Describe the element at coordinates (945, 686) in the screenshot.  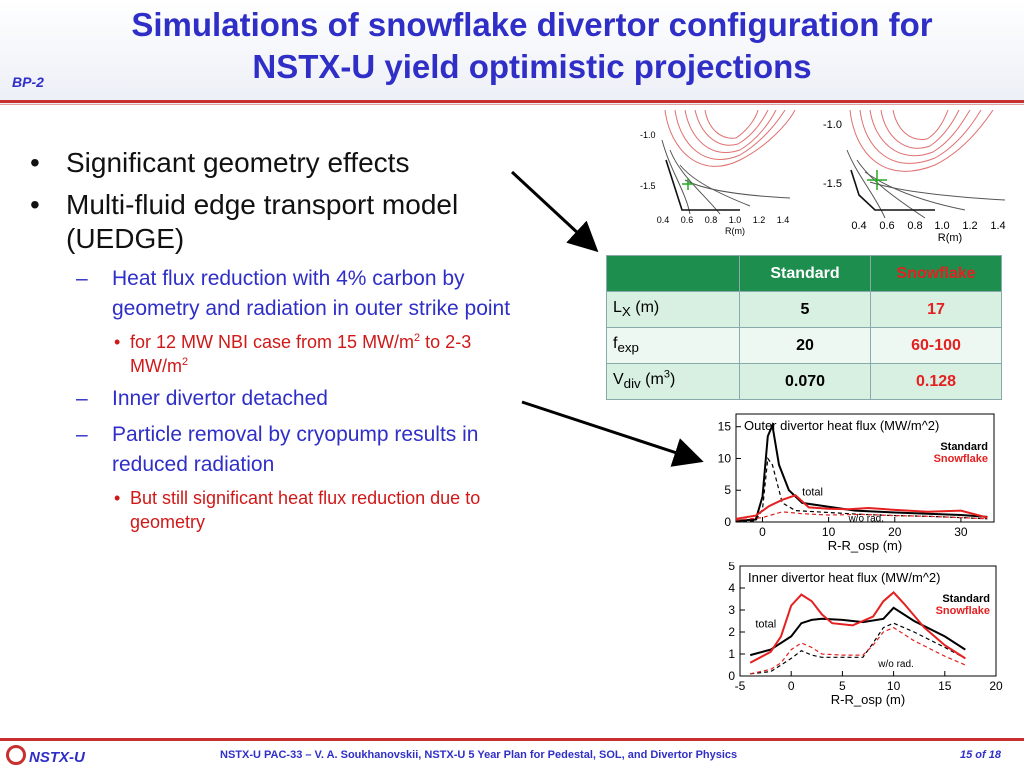
I see `x-tick-label: 15` at that location.